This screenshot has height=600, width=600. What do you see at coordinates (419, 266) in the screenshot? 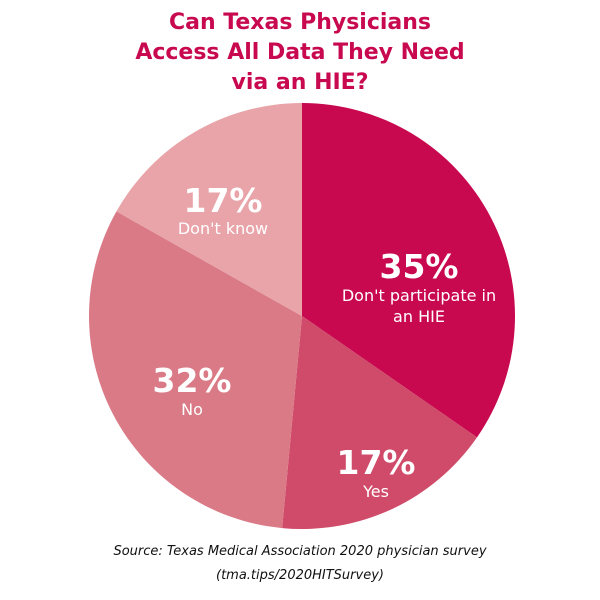
I see `slice-percent-label: 35%` at bounding box center [419, 266].